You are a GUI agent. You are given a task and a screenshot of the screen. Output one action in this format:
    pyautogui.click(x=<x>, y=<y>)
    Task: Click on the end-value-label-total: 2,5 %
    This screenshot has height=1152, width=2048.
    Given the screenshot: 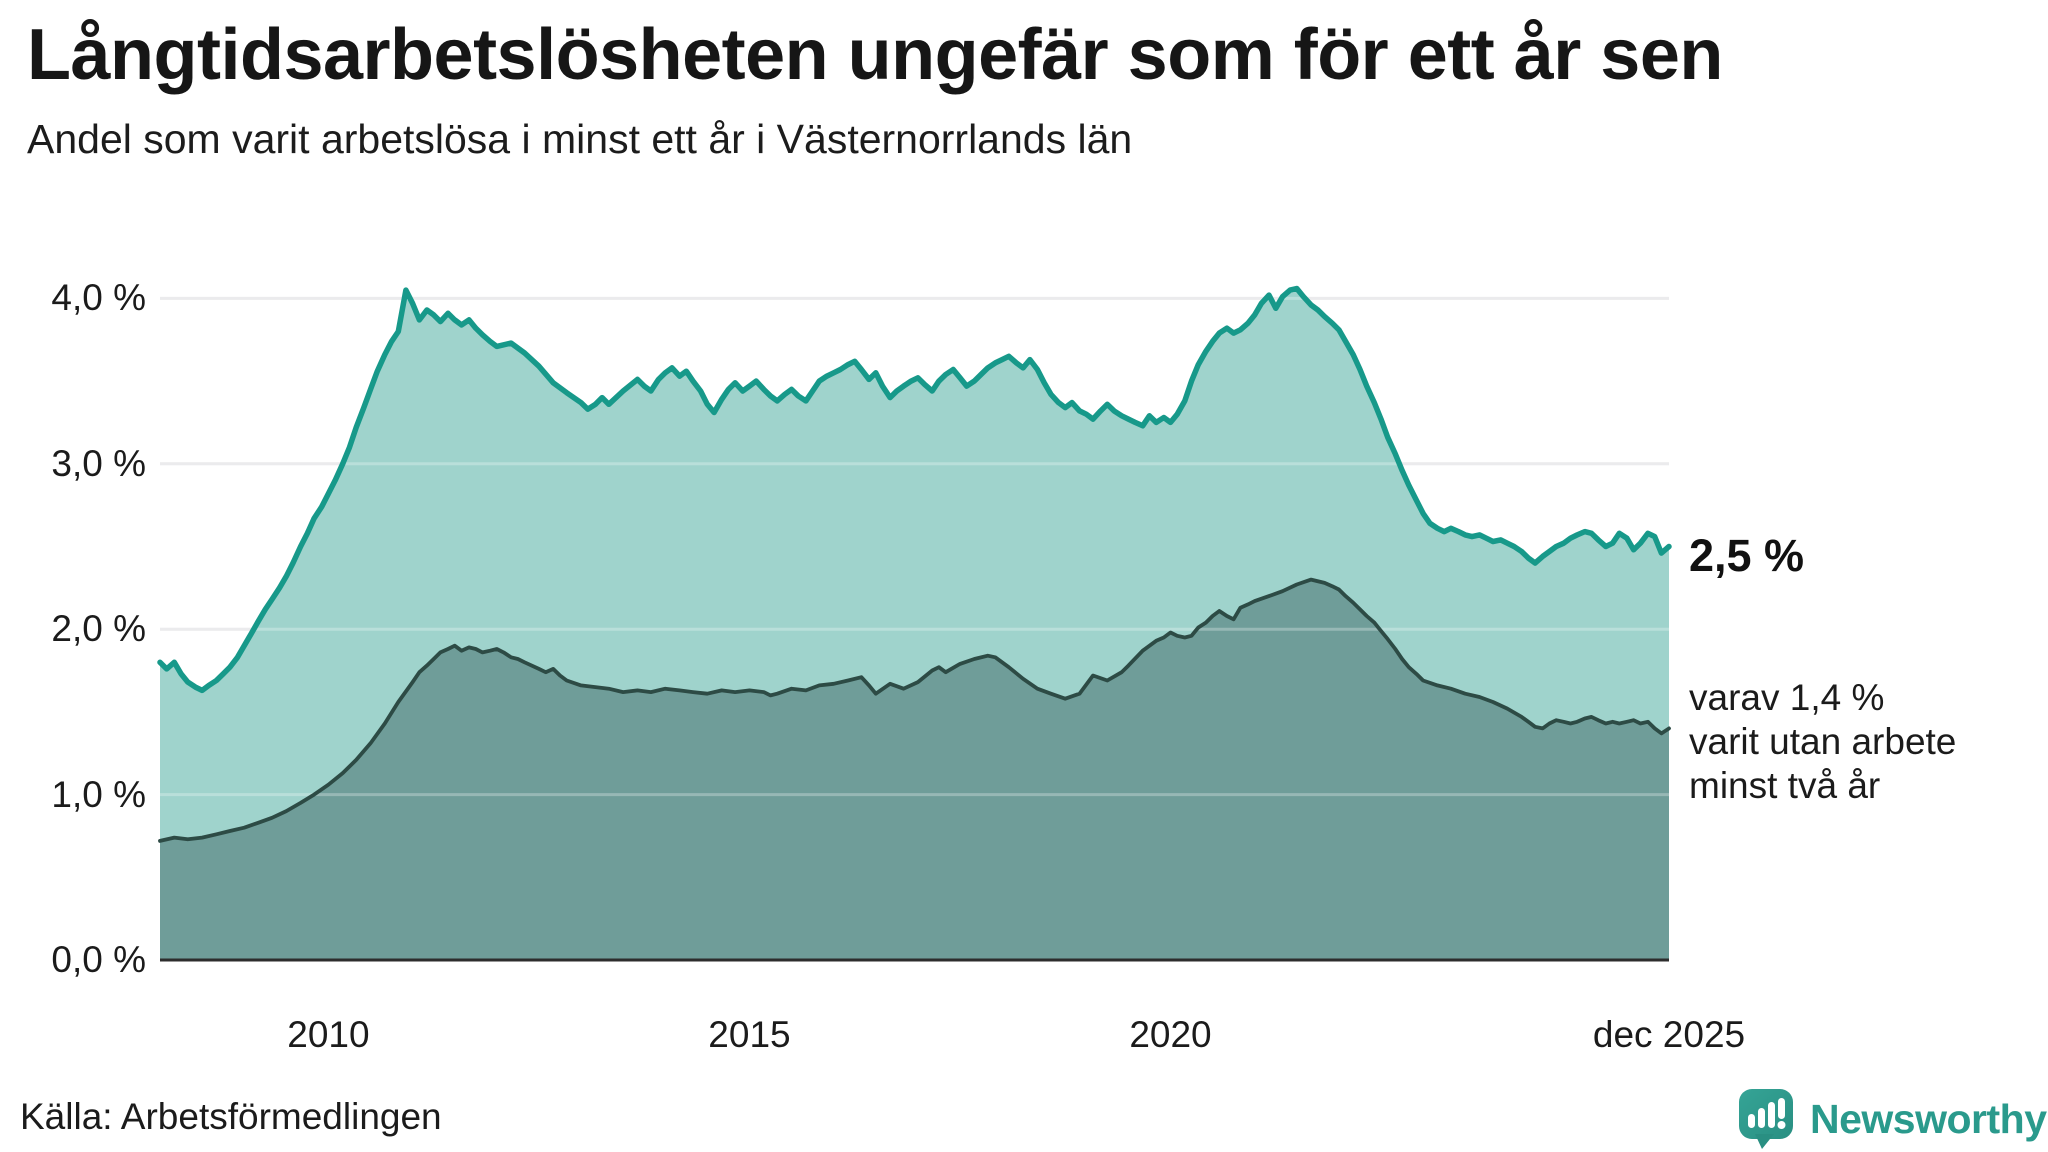 What is the action you would take?
    pyautogui.click(x=1747, y=555)
    